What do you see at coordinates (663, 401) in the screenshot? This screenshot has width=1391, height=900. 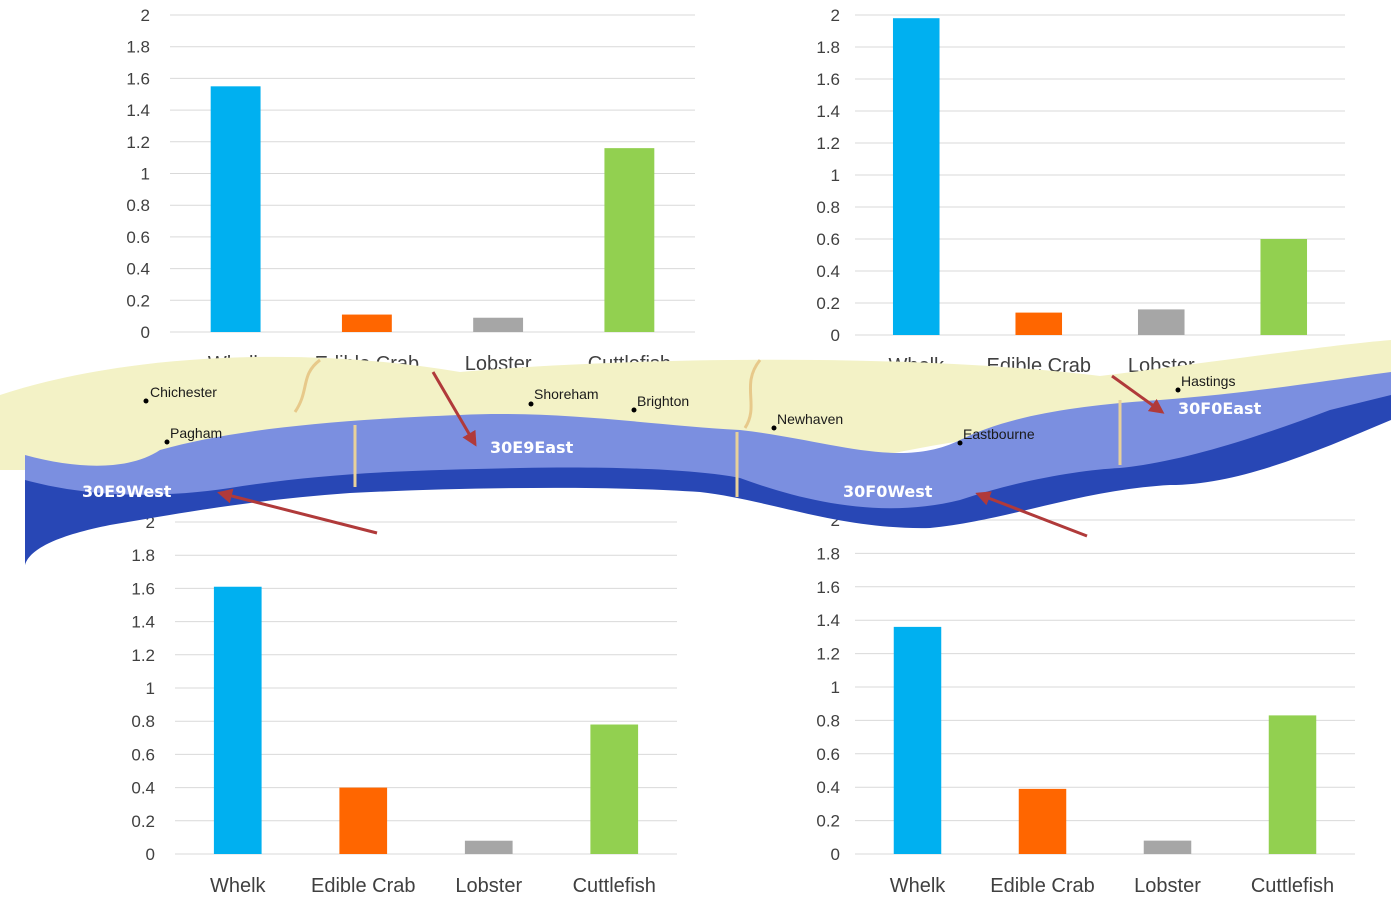 I see `town-label-brighton: Brighton` at bounding box center [663, 401].